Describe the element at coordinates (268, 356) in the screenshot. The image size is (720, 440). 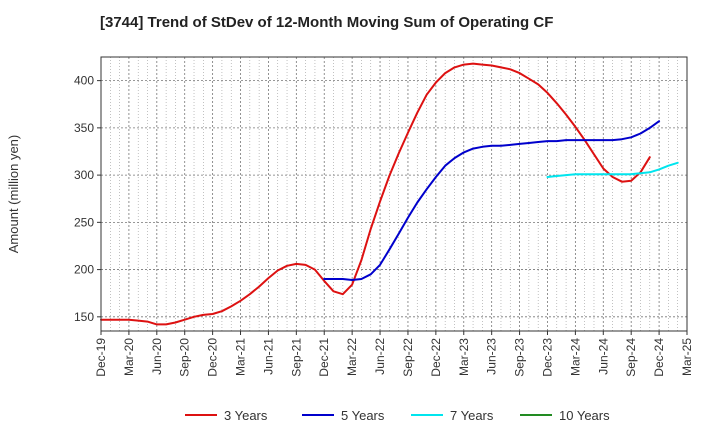
I see `x-tick-label: Jun-21` at that location.